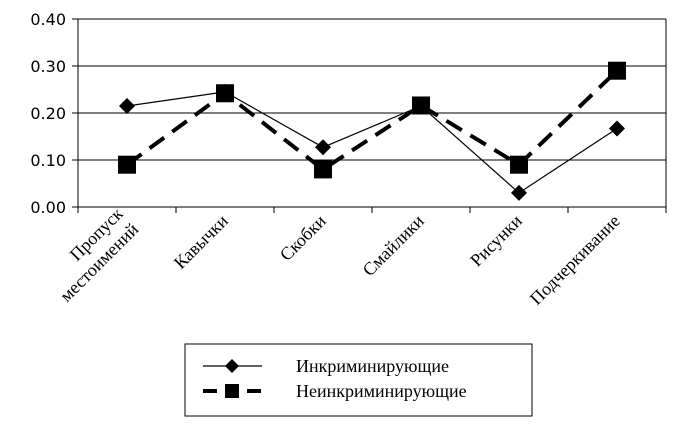 Image resolution: width=680 pixels, height=429 pixels. I want to click on x-axis-ticks, so click(372, 210).